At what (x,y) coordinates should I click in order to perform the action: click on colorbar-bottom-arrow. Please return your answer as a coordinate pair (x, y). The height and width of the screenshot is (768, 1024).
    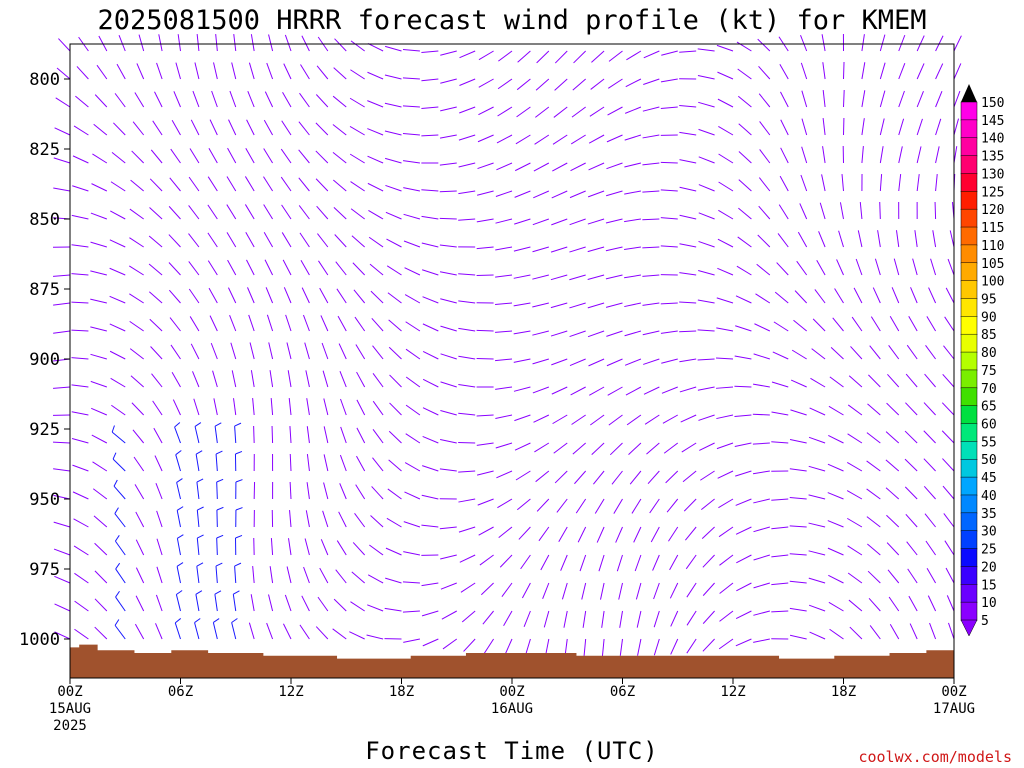
    Looking at the image, I should click on (969, 628).